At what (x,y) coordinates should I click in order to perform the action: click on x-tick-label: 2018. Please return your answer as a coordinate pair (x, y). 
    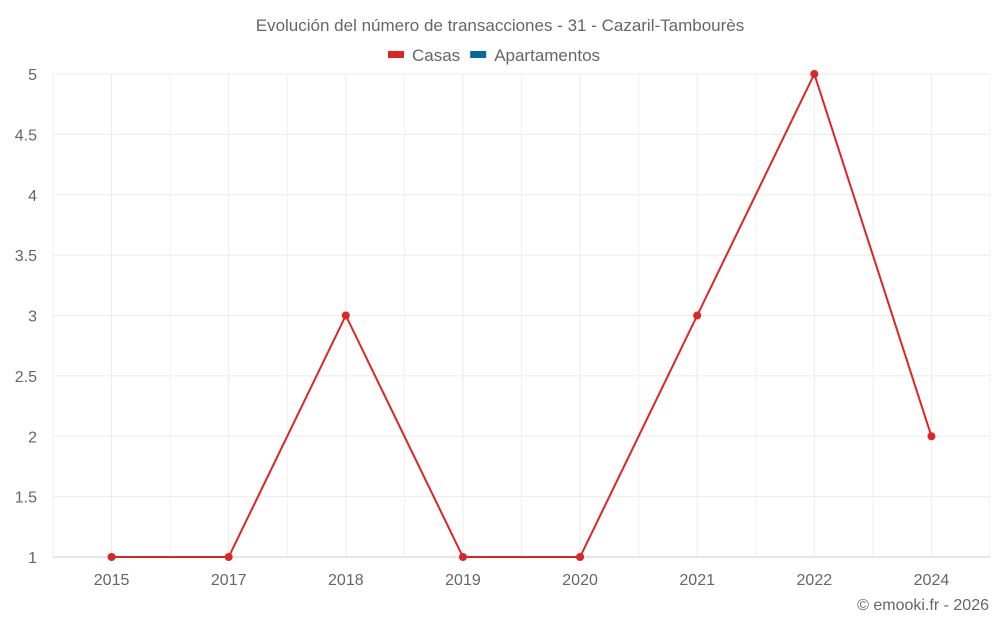
    Looking at the image, I should click on (346, 580).